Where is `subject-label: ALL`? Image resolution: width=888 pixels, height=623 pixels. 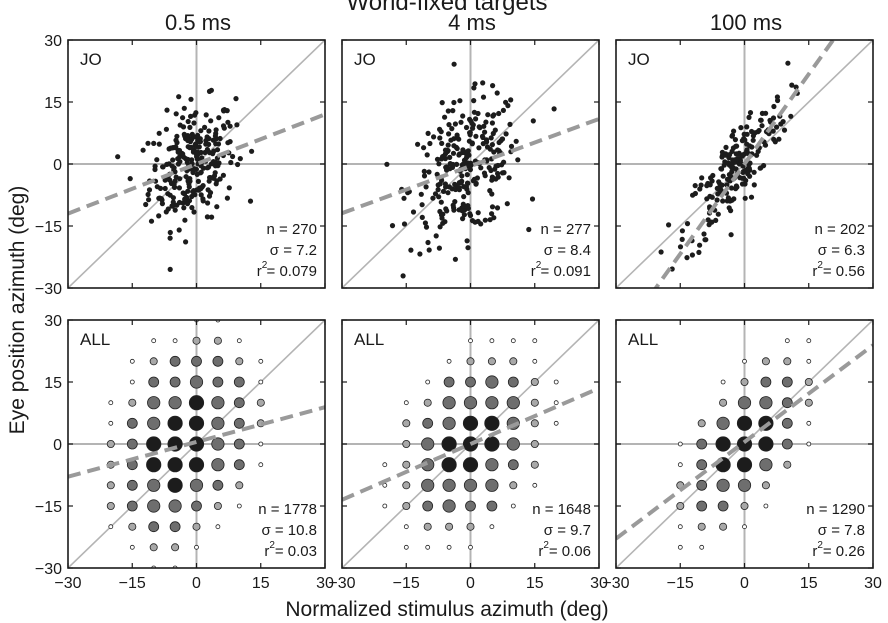
subject-label: ALL is located at coordinates (95, 339).